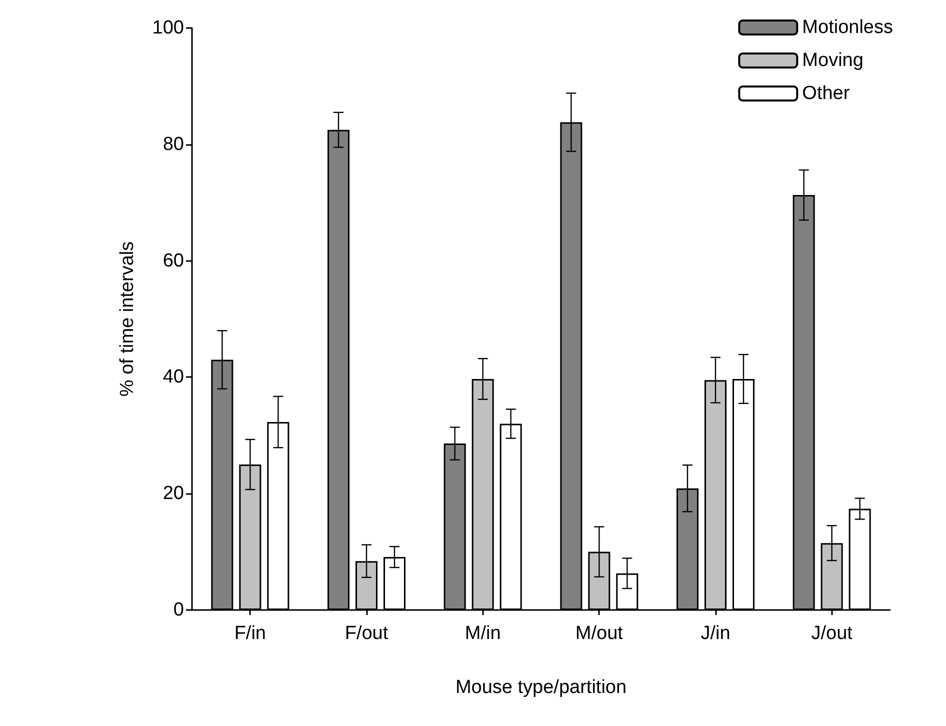 The width and height of the screenshot is (946, 726). What do you see at coordinates (482, 633) in the screenshot?
I see `x-tick-label: M/in` at bounding box center [482, 633].